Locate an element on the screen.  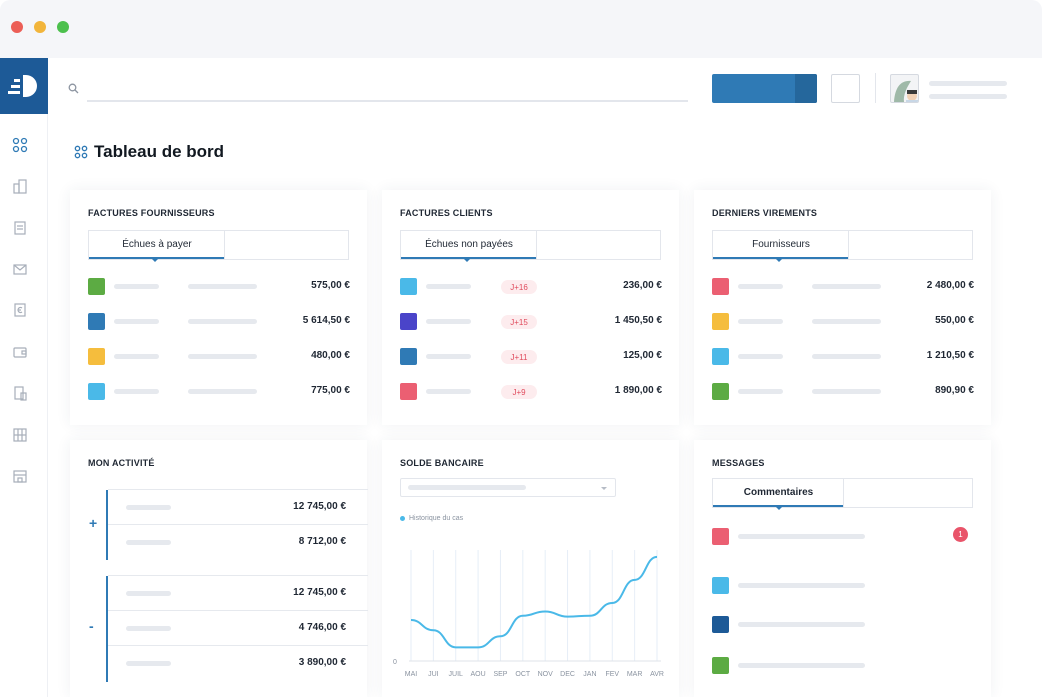
grid-icon is located at coordinates (20, 435).